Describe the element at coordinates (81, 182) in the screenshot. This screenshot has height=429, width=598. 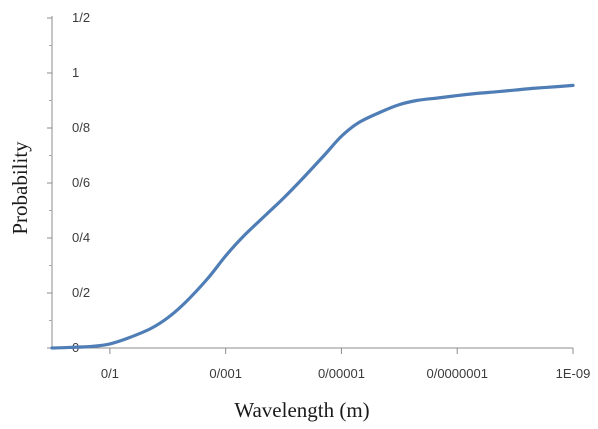
I see `y-tick-label: 0/6` at that location.